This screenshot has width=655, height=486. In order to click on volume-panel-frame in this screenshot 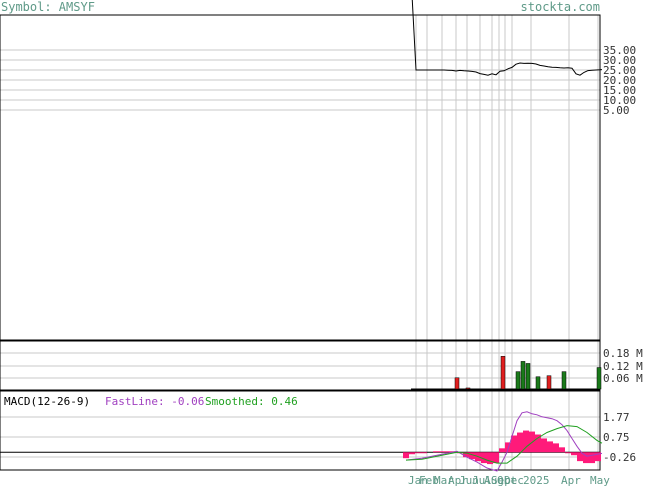, I will do `click(300, 365)`.